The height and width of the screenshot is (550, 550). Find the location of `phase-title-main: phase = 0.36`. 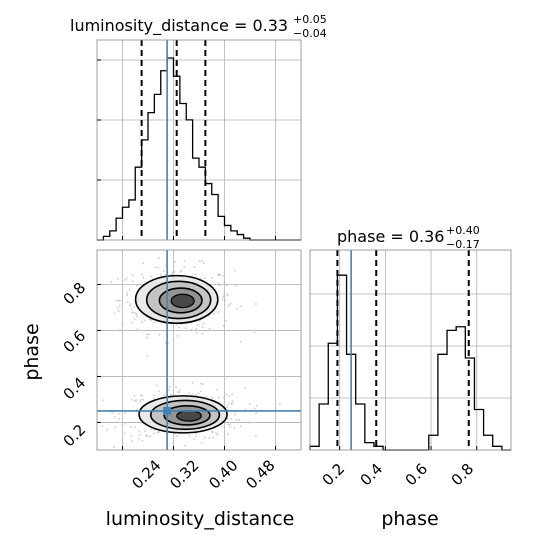

phase-title-main: phase = 0.36 is located at coordinates (390, 236).